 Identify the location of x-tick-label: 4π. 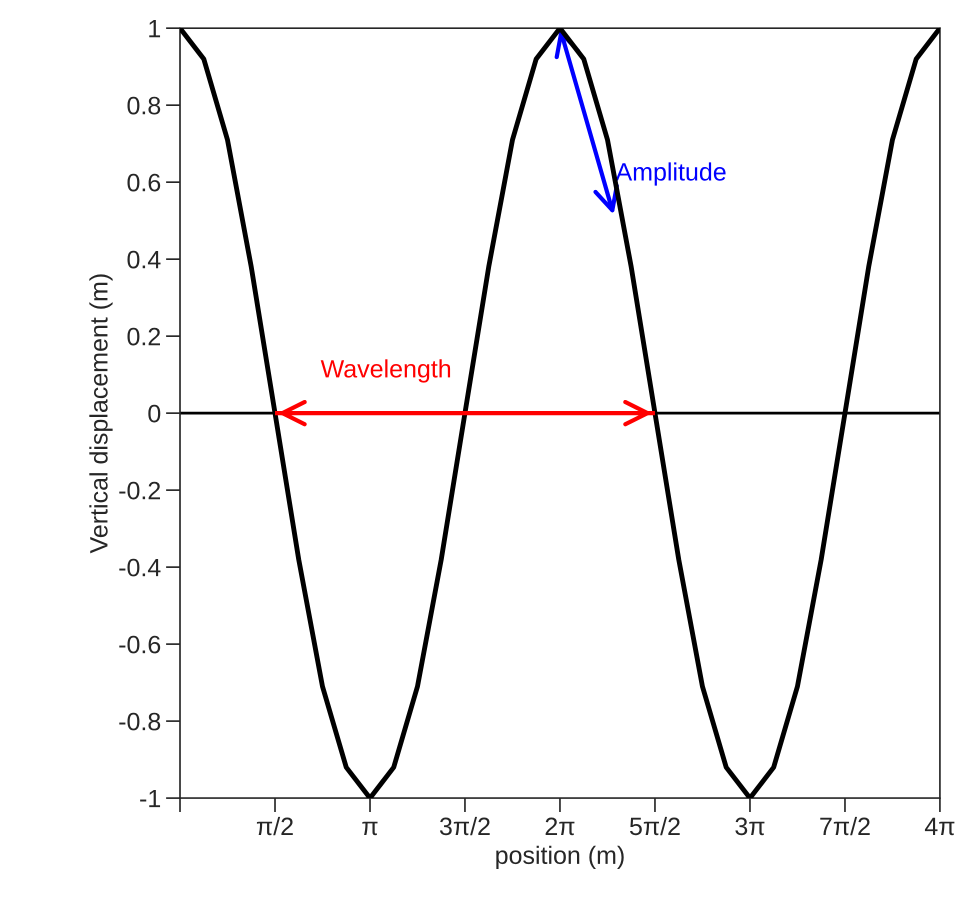
(939, 827).